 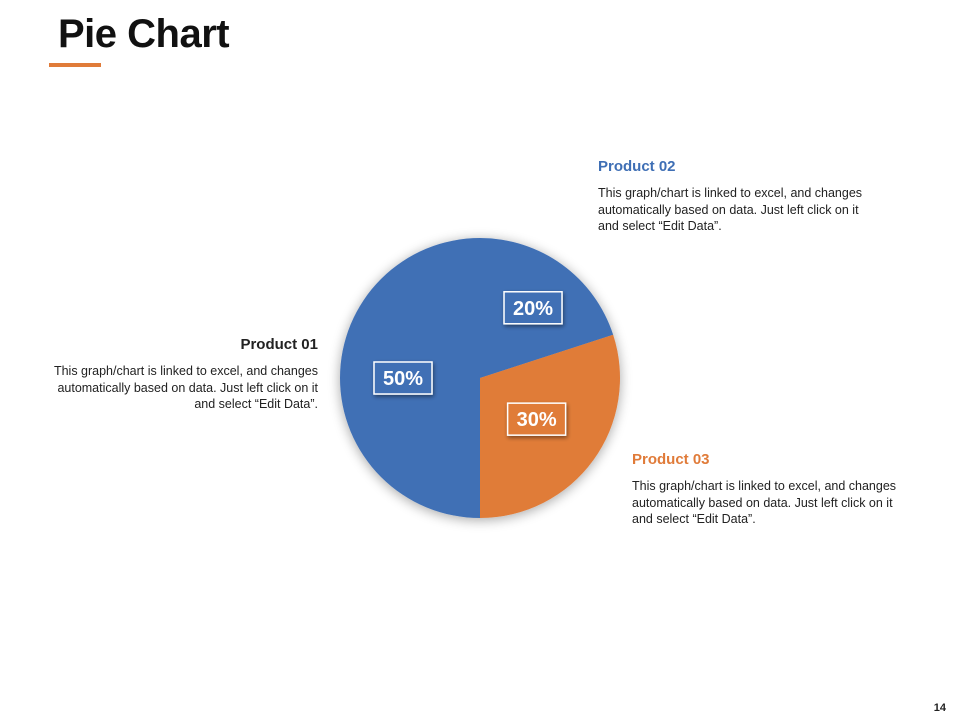 I want to click on legend-title: Product 02, so click(x=637, y=166).